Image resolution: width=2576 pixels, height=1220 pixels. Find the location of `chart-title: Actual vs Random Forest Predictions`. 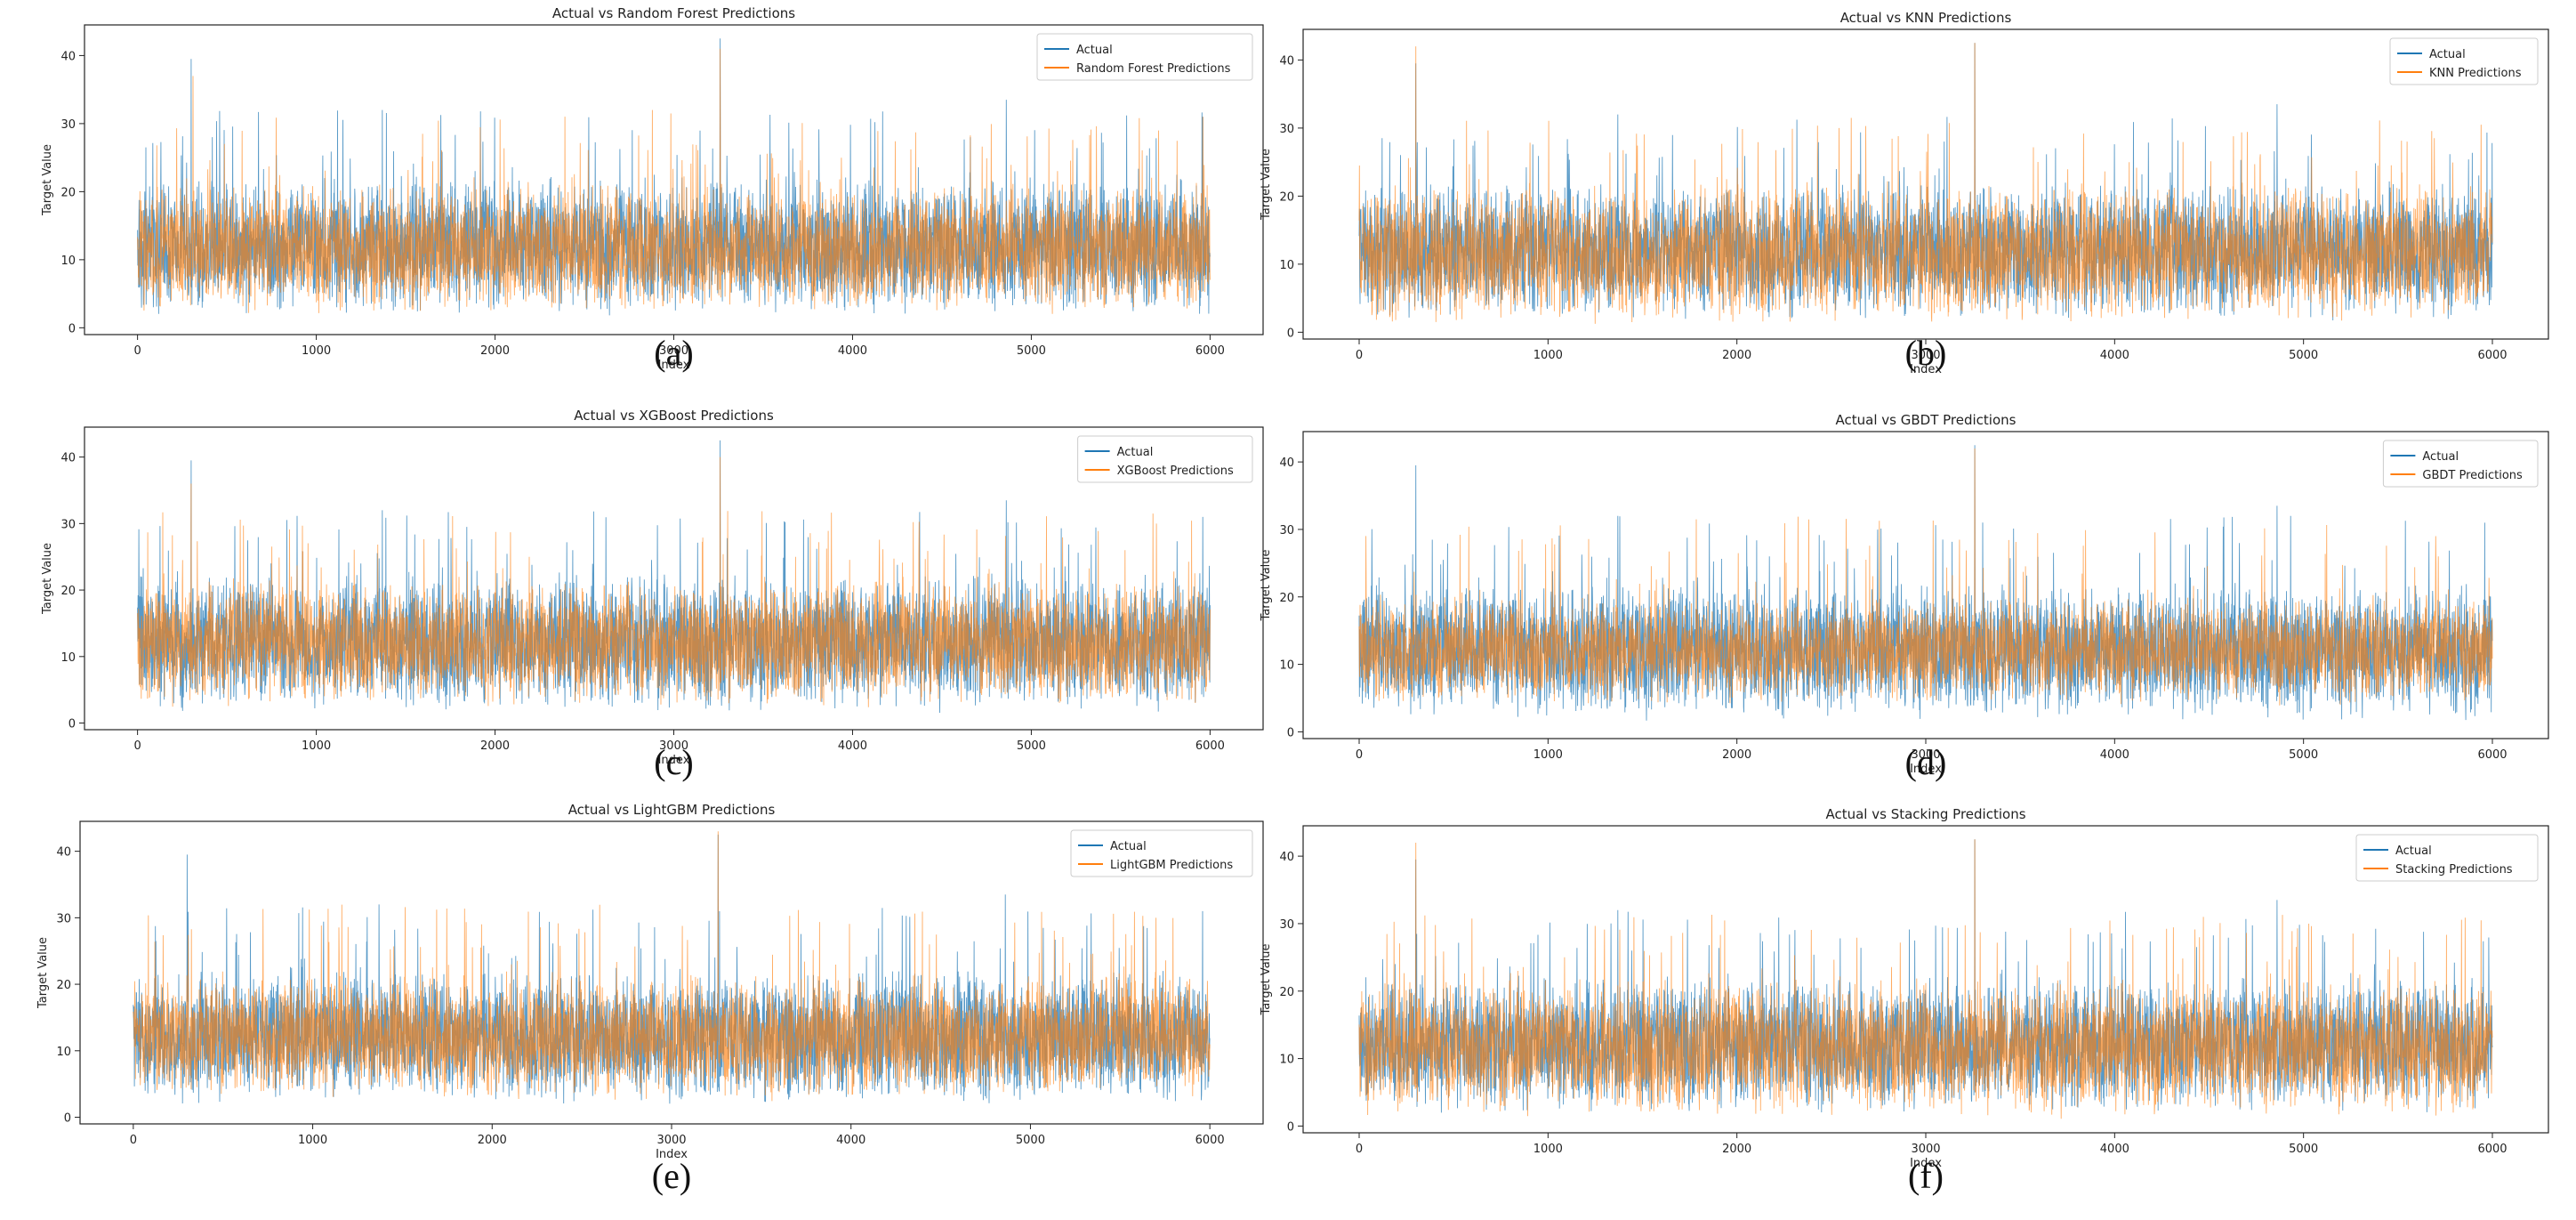

chart-title: Actual vs Random Forest Predictions is located at coordinates (673, 13).